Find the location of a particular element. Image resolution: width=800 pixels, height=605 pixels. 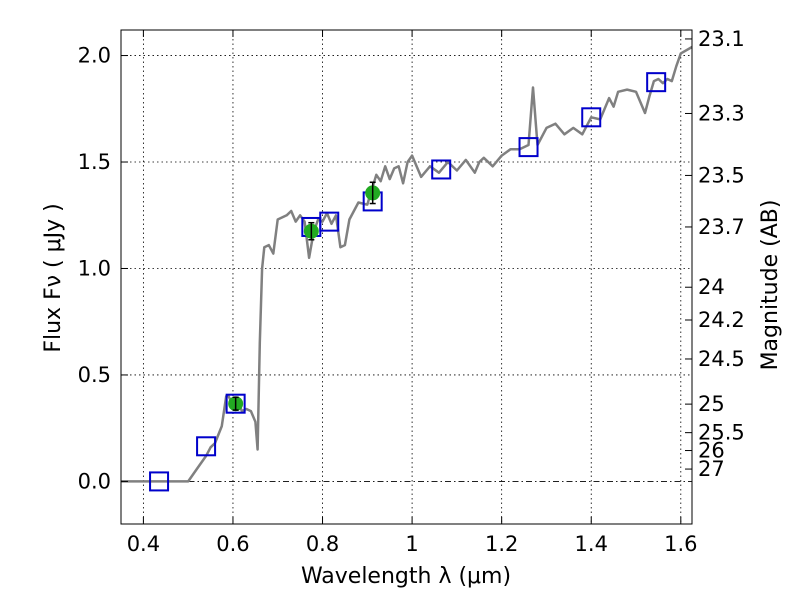

right-tick-label: 23.3 is located at coordinates (721, 113).